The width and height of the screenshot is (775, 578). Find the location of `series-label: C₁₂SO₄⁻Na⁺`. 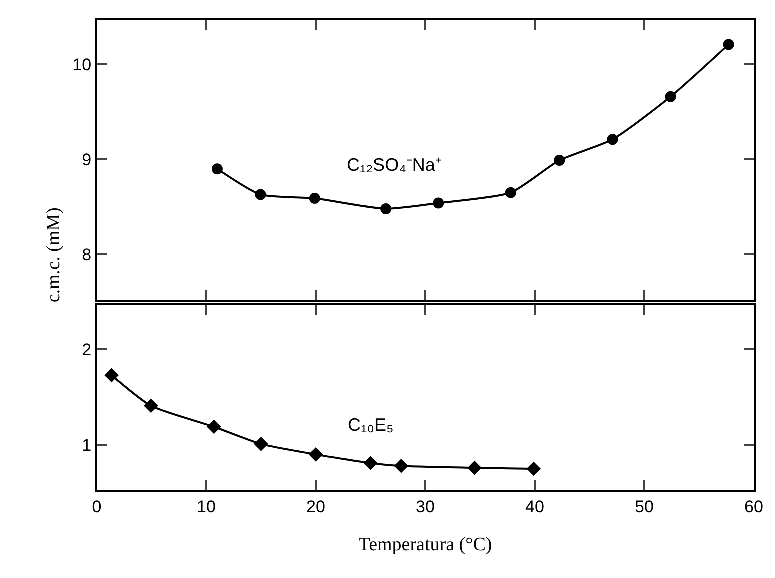

series-label: C₁₂SO₄⁻Na⁺ is located at coordinates (394, 165).